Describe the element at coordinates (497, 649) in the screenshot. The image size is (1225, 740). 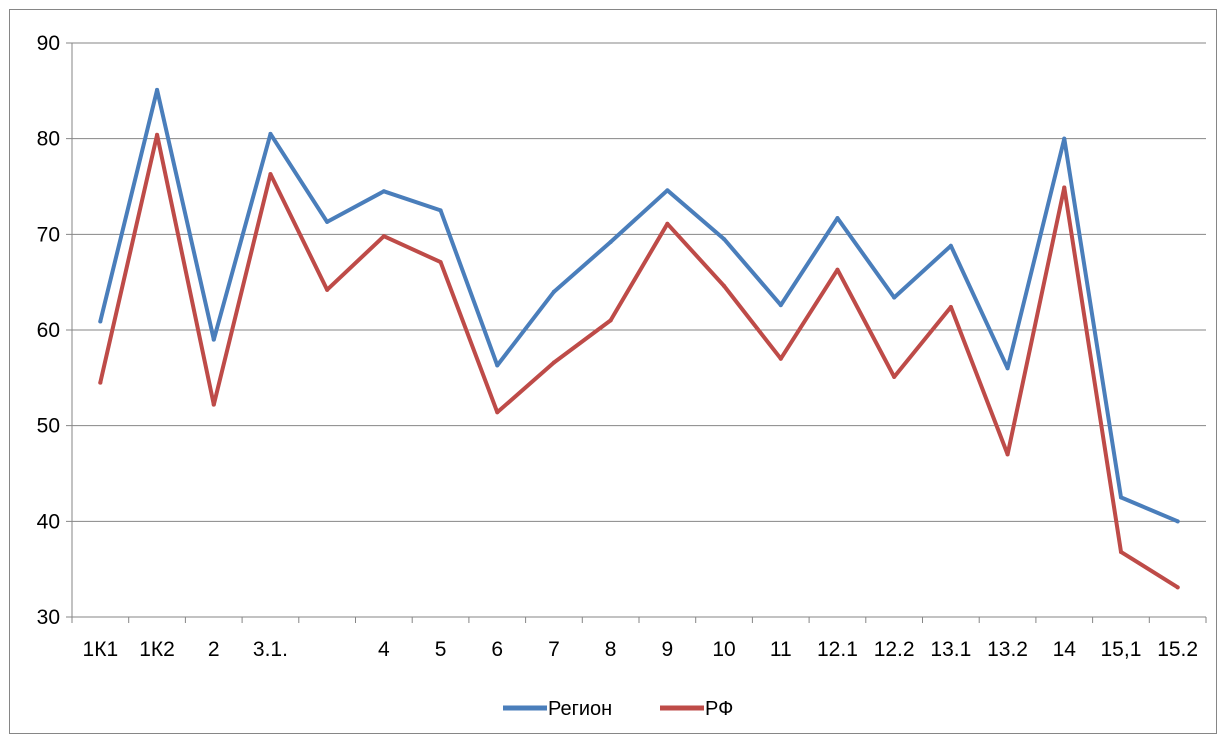
I see `x-tick-label: 6` at that location.